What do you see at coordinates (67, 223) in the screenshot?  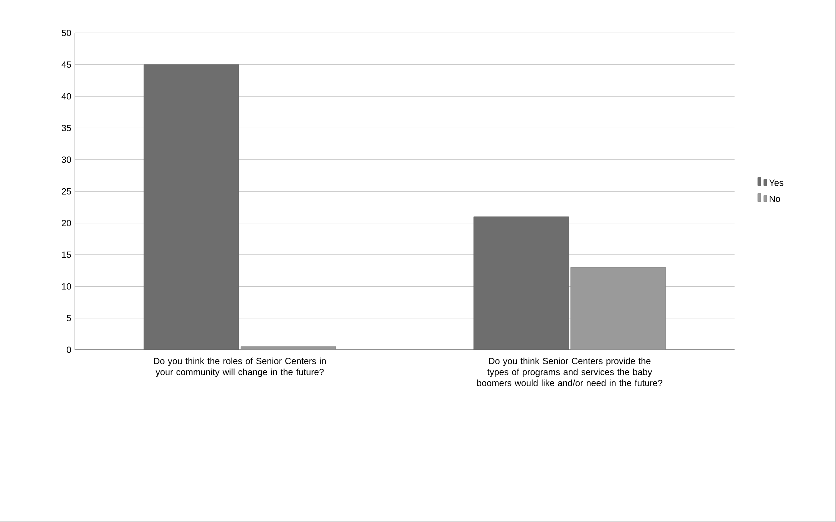 I see `y-tick-label: 20` at bounding box center [67, 223].